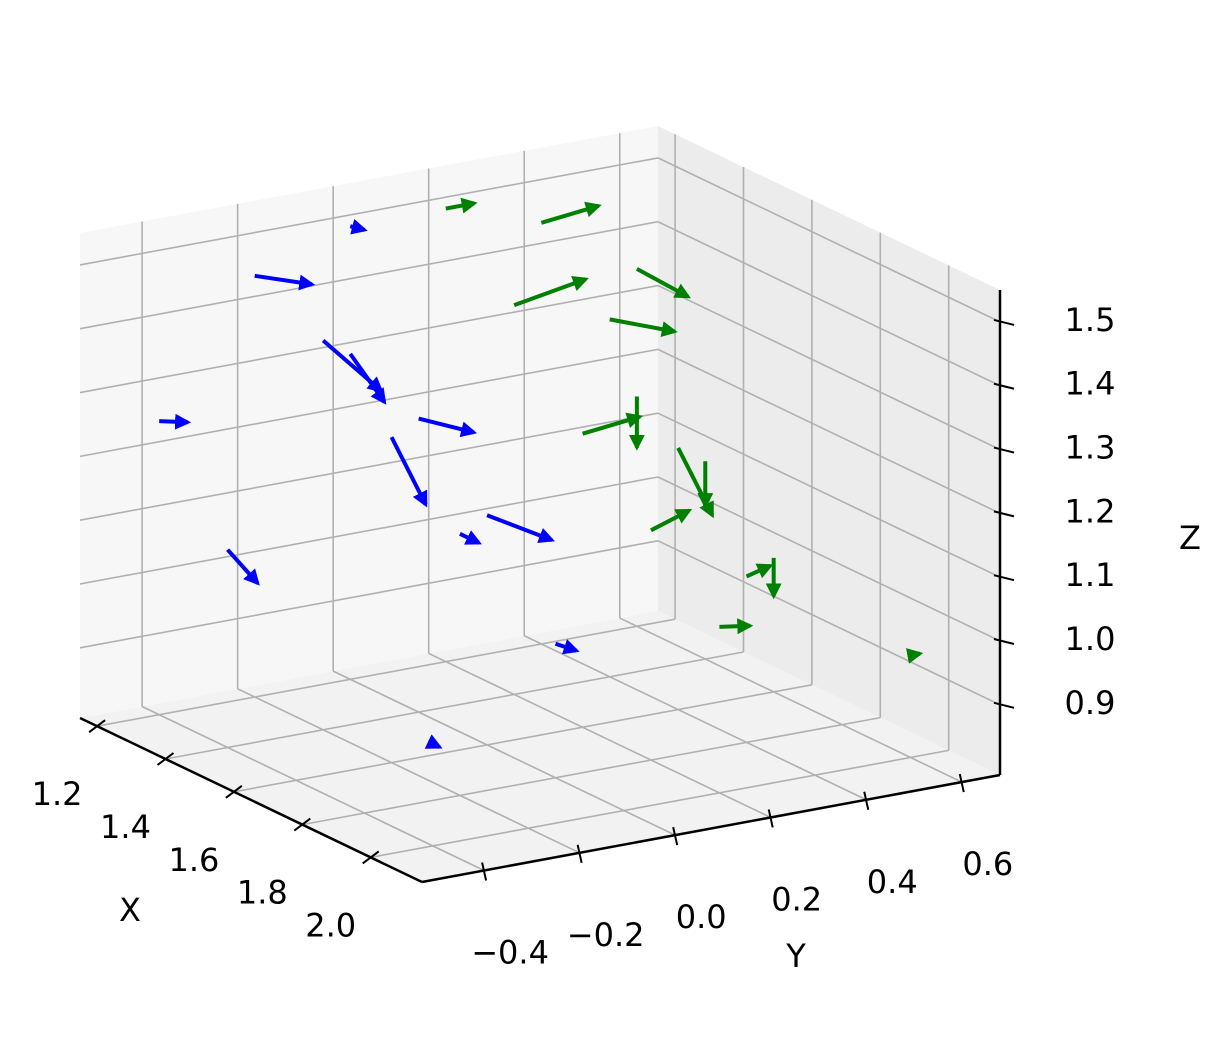 The image size is (1221, 1042). What do you see at coordinates (1090, 320) in the screenshot?
I see `z-tick-label: 1.5` at bounding box center [1090, 320].